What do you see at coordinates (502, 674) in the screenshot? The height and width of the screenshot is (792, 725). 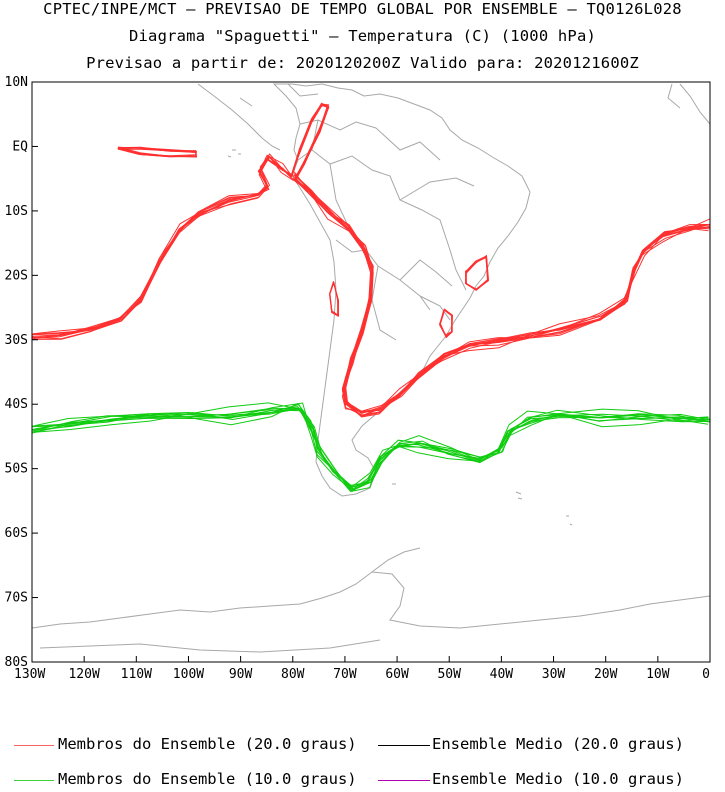 I see `lon-label-40w: 40W` at bounding box center [502, 674].